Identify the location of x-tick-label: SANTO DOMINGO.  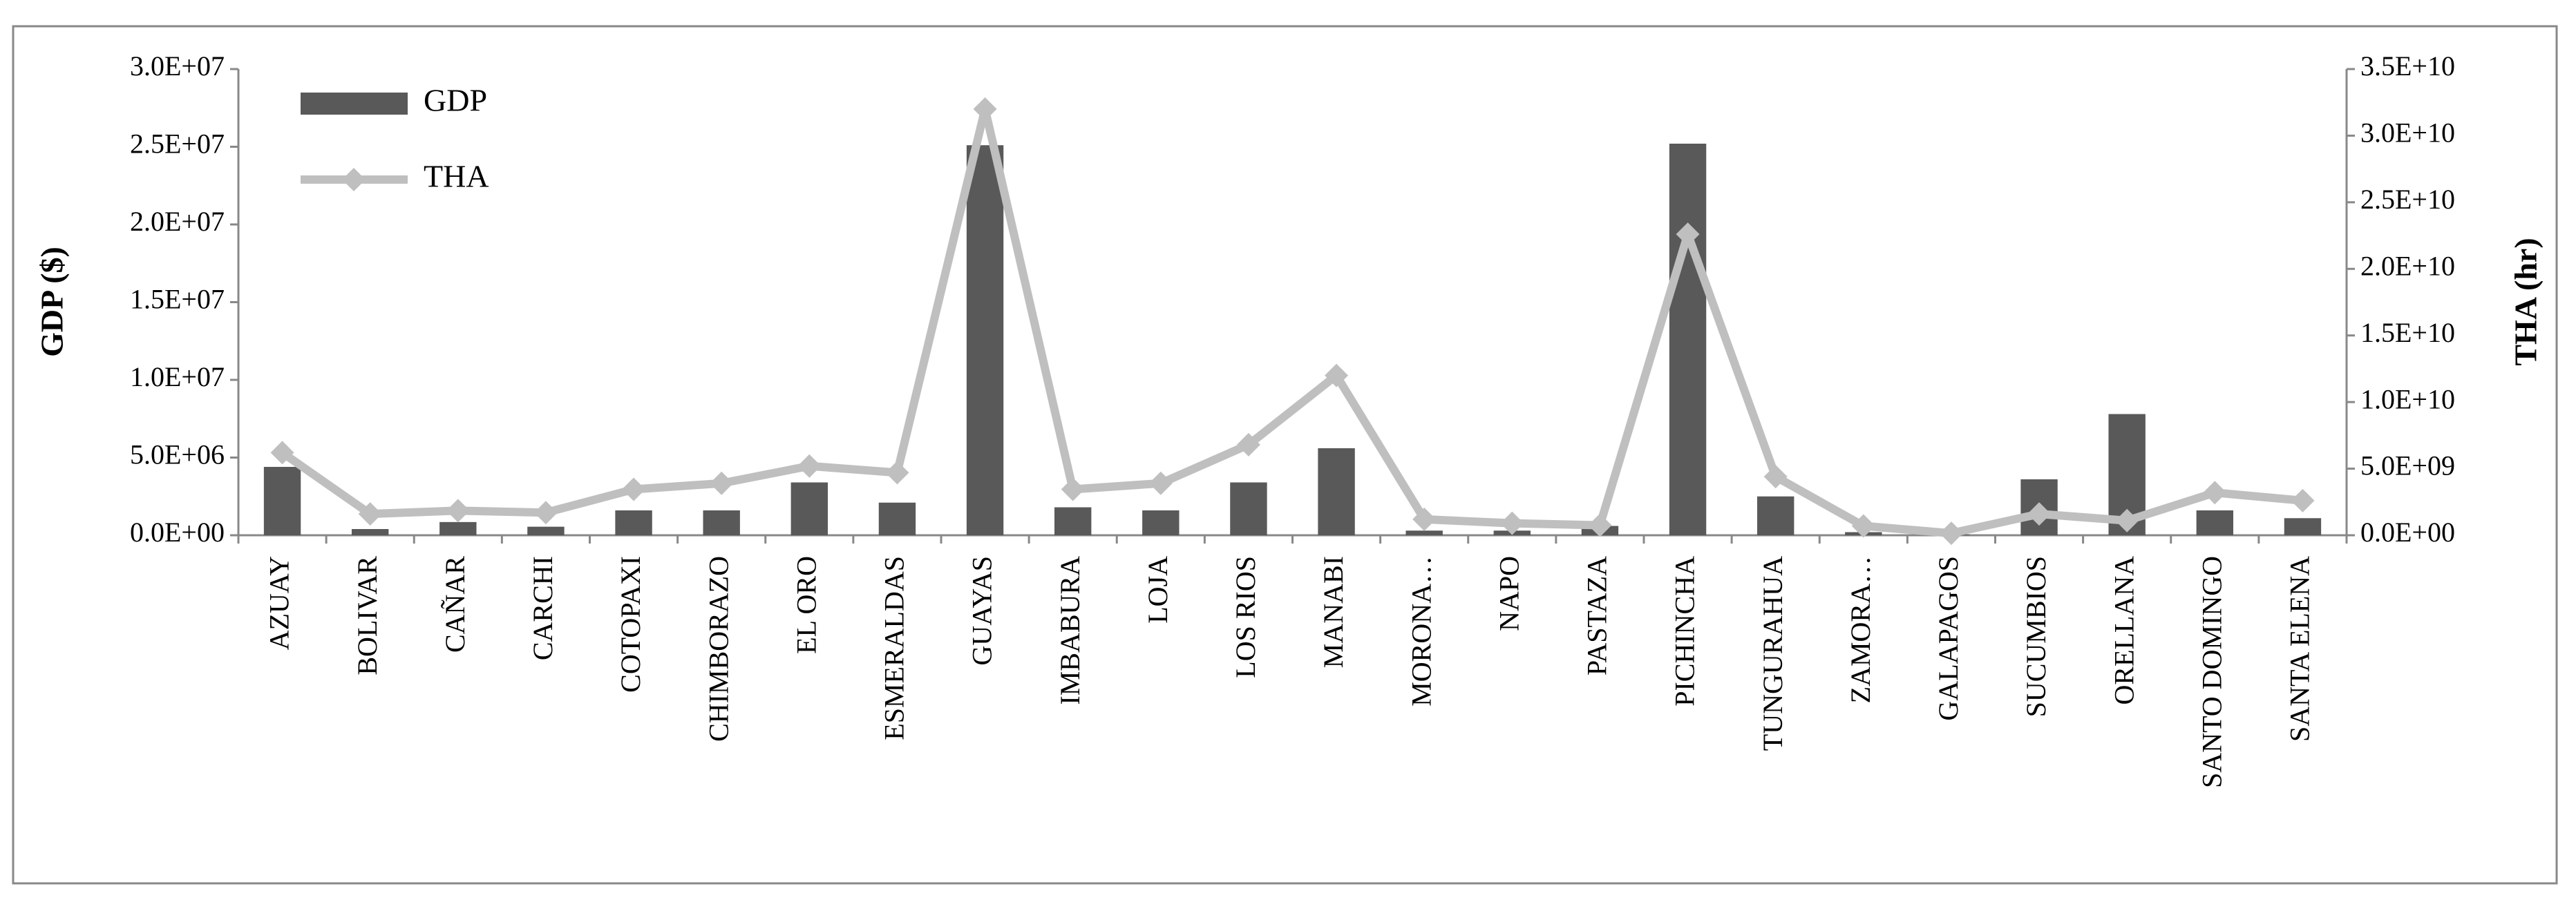
(2211, 672).